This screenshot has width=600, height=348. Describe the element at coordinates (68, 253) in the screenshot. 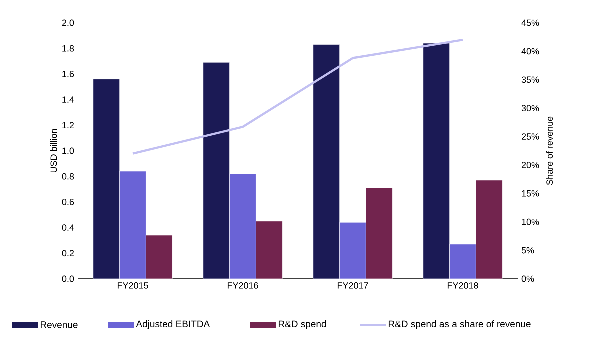

I see `y-tick-label: 0.2` at that location.